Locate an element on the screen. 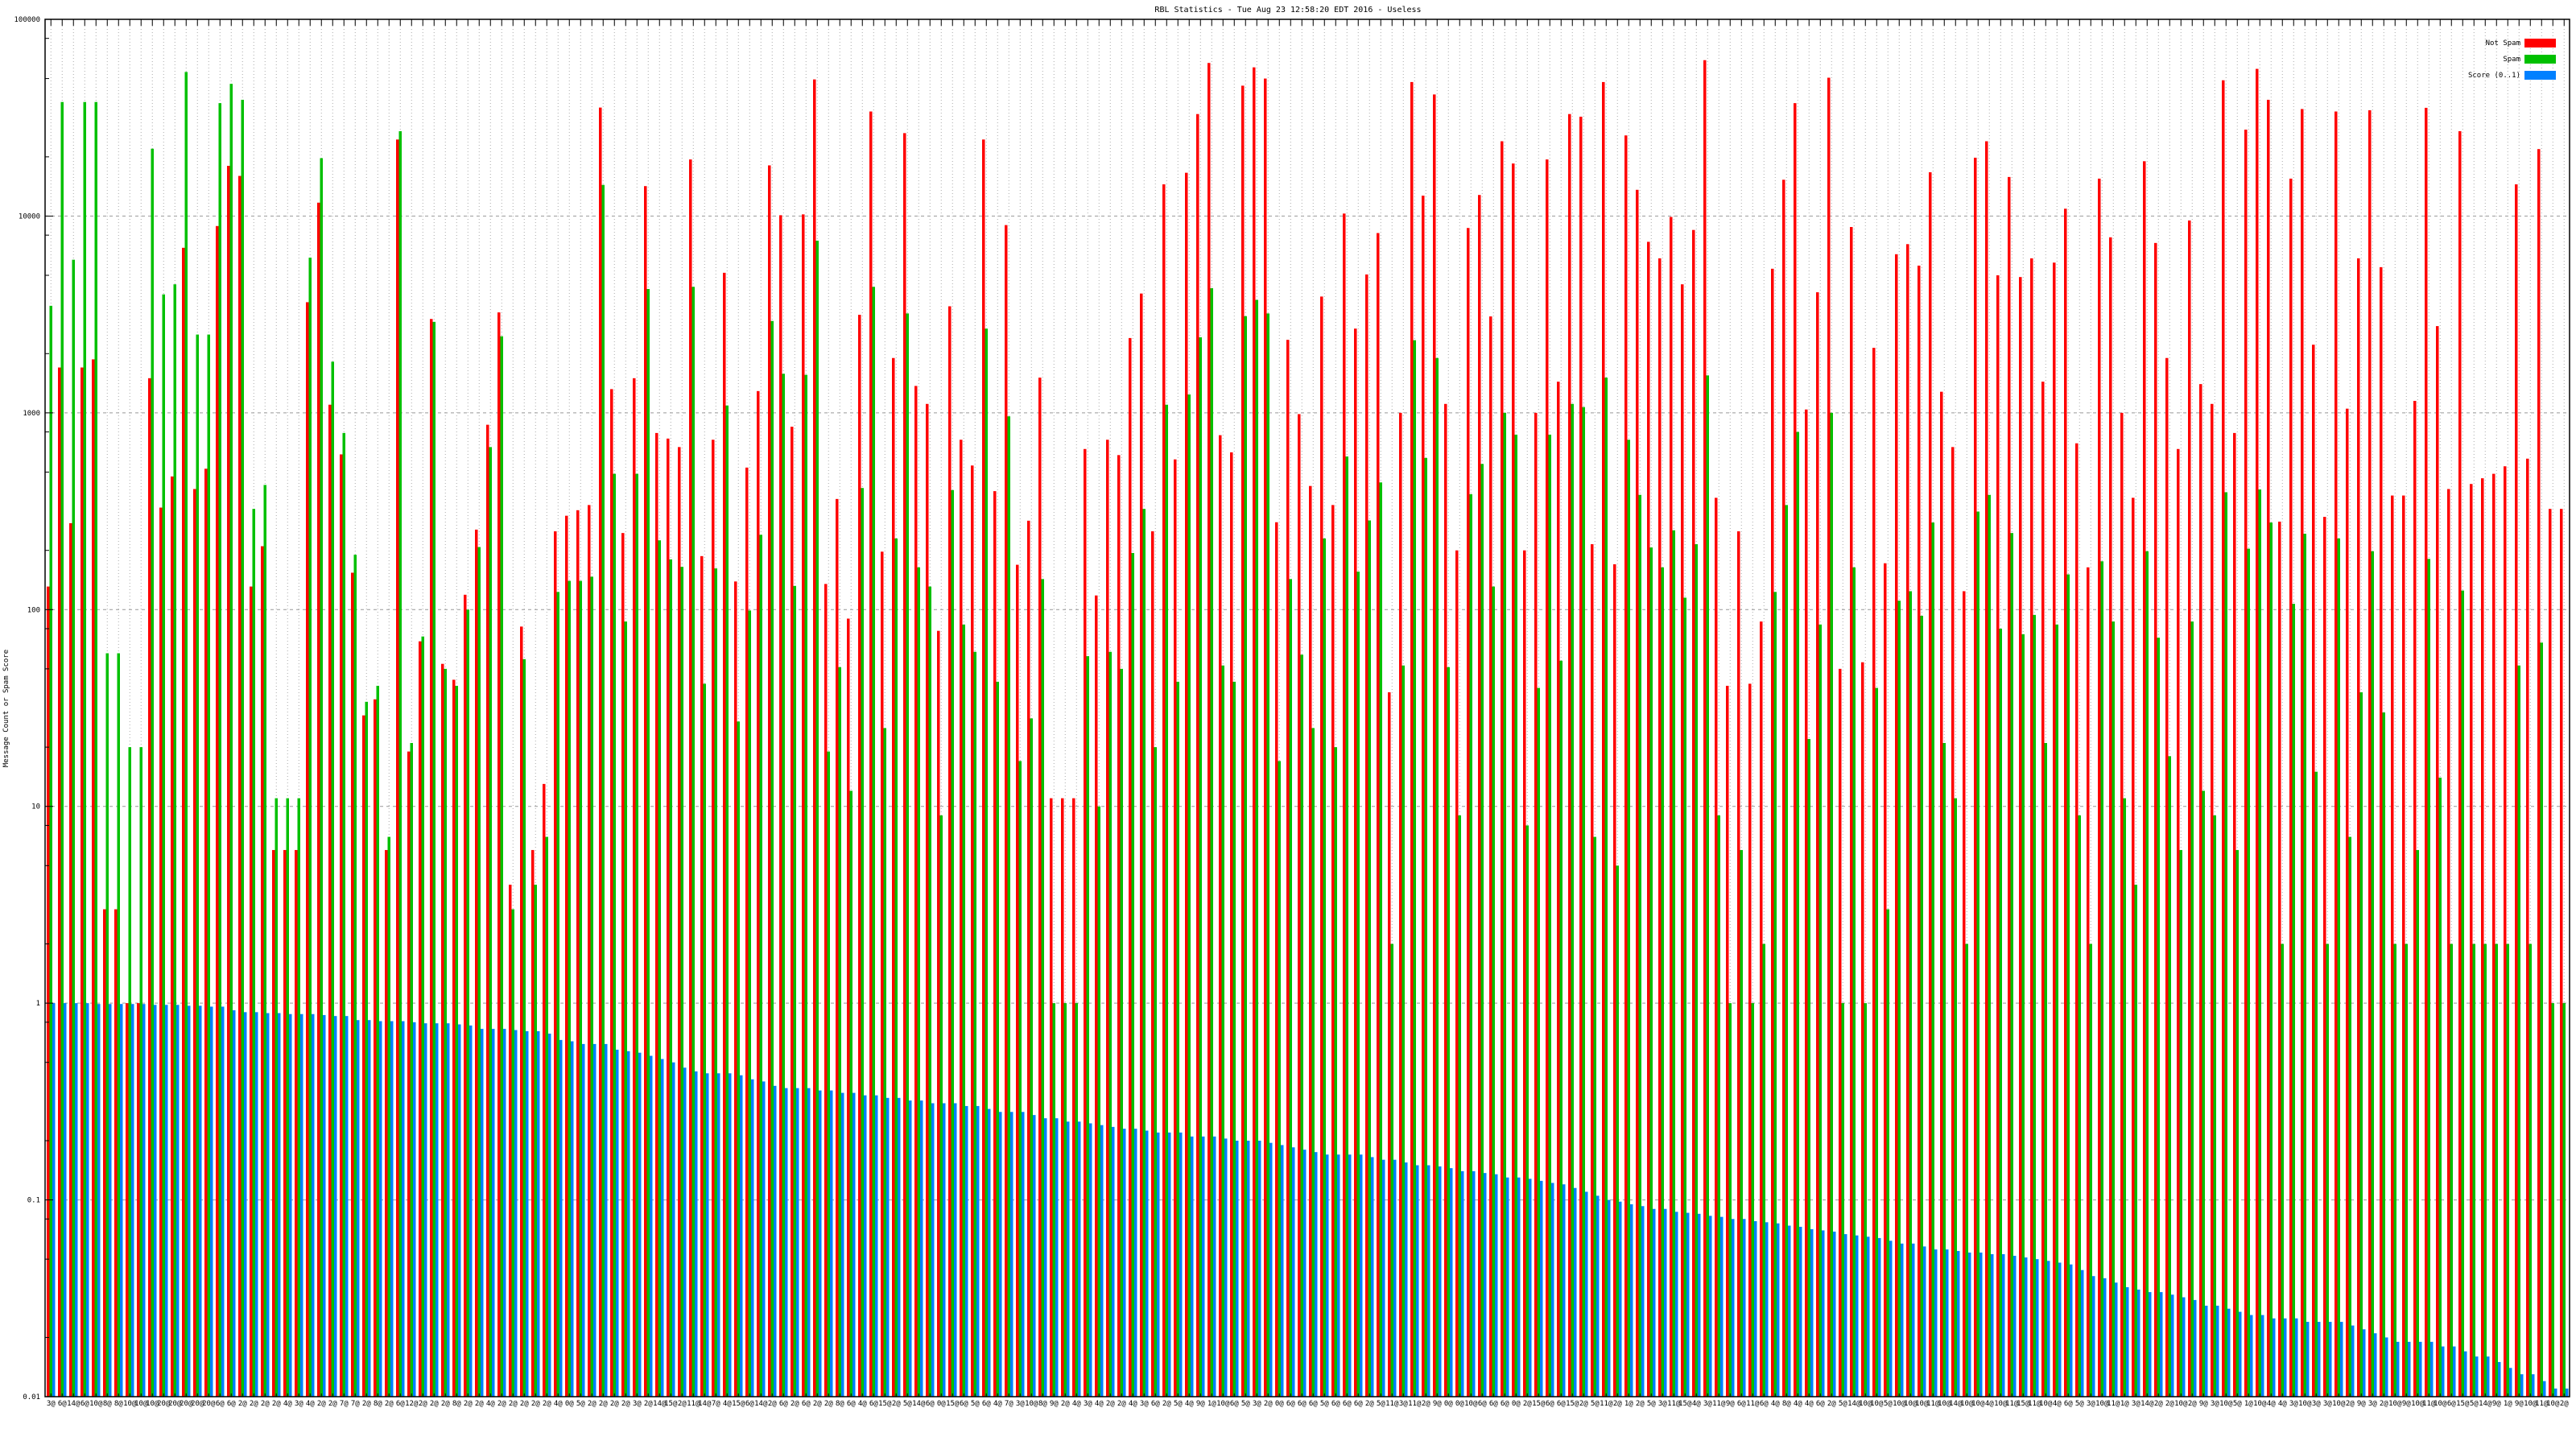  x-tick-label: 6@ is located at coordinates (1505, 1404).